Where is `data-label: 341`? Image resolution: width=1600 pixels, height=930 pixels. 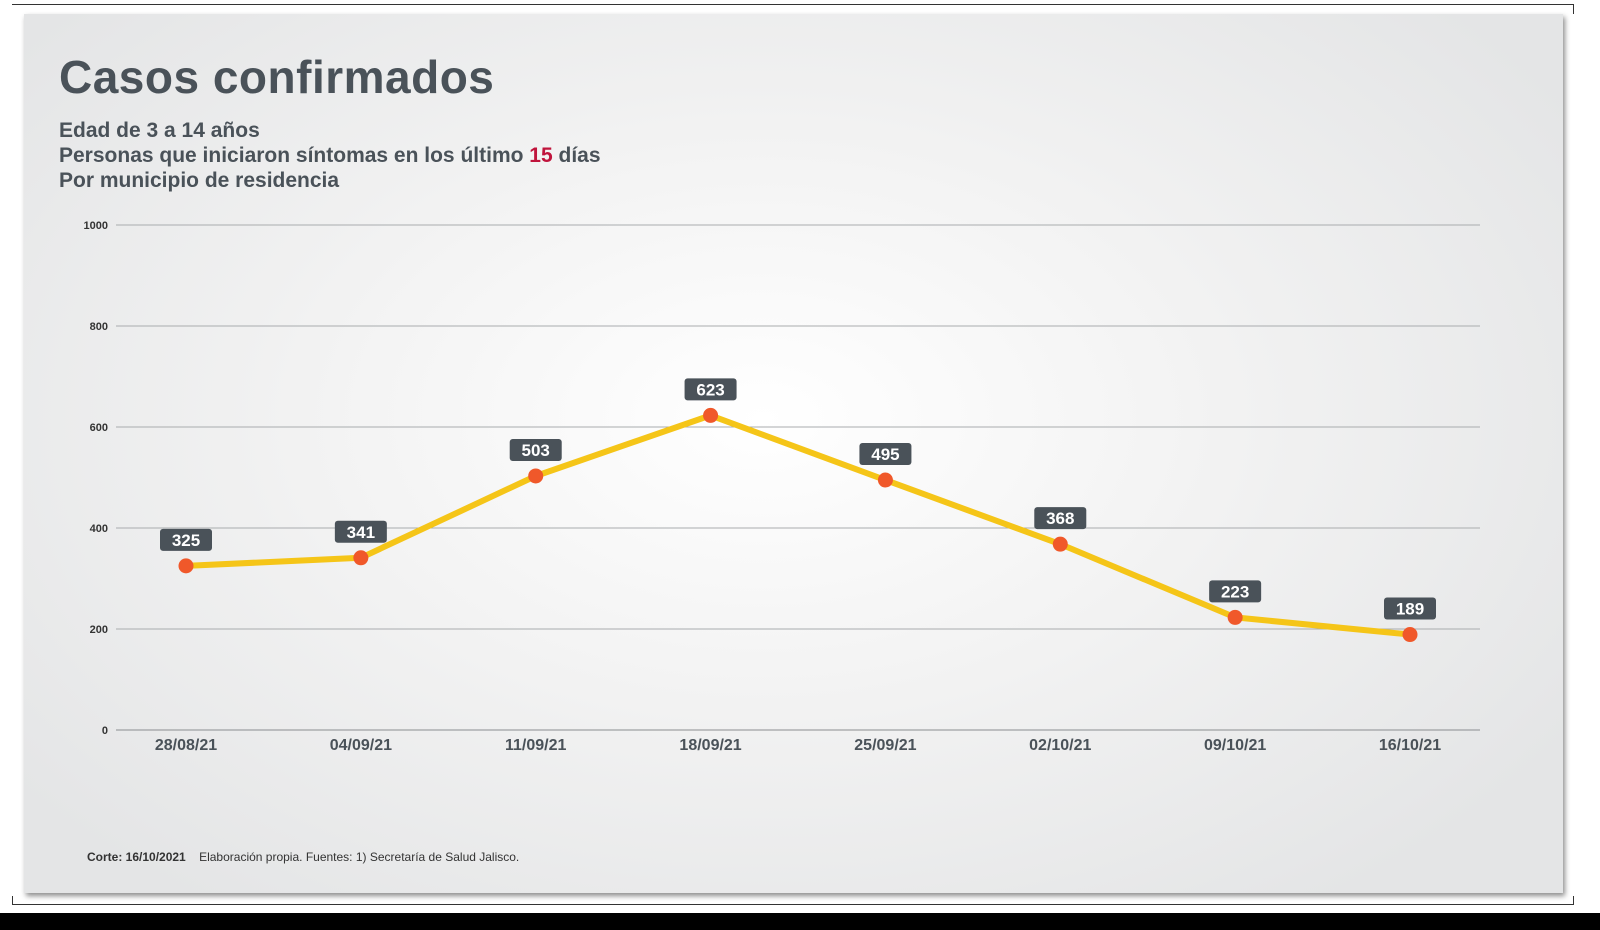 data-label: 341 is located at coordinates (361, 532).